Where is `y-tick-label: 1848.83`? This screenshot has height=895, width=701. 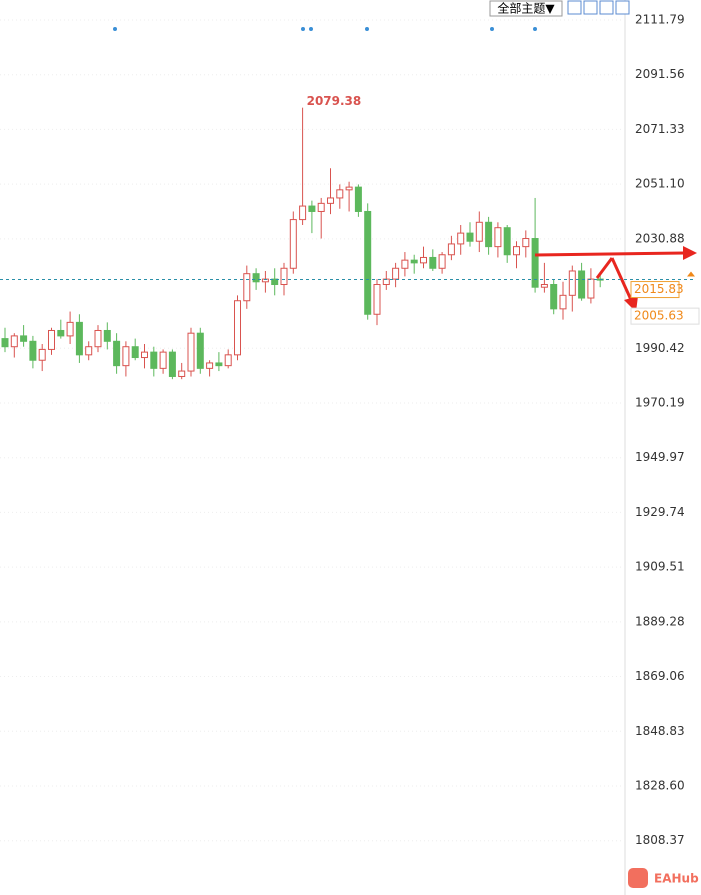
y-tick-label: 1848.83 is located at coordinates (660, 731).